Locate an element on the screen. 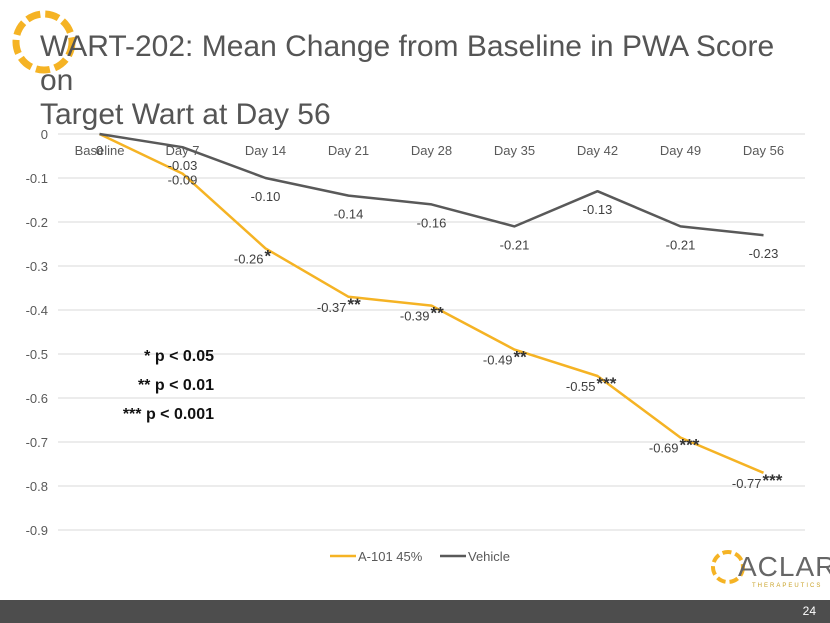  y-tick-label: -0.4 is located at coordinates (37, 310).